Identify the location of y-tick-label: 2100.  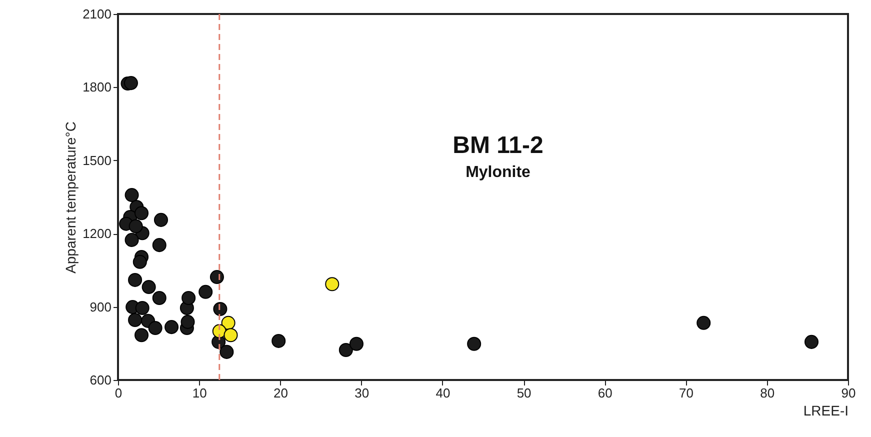
(97, 14).